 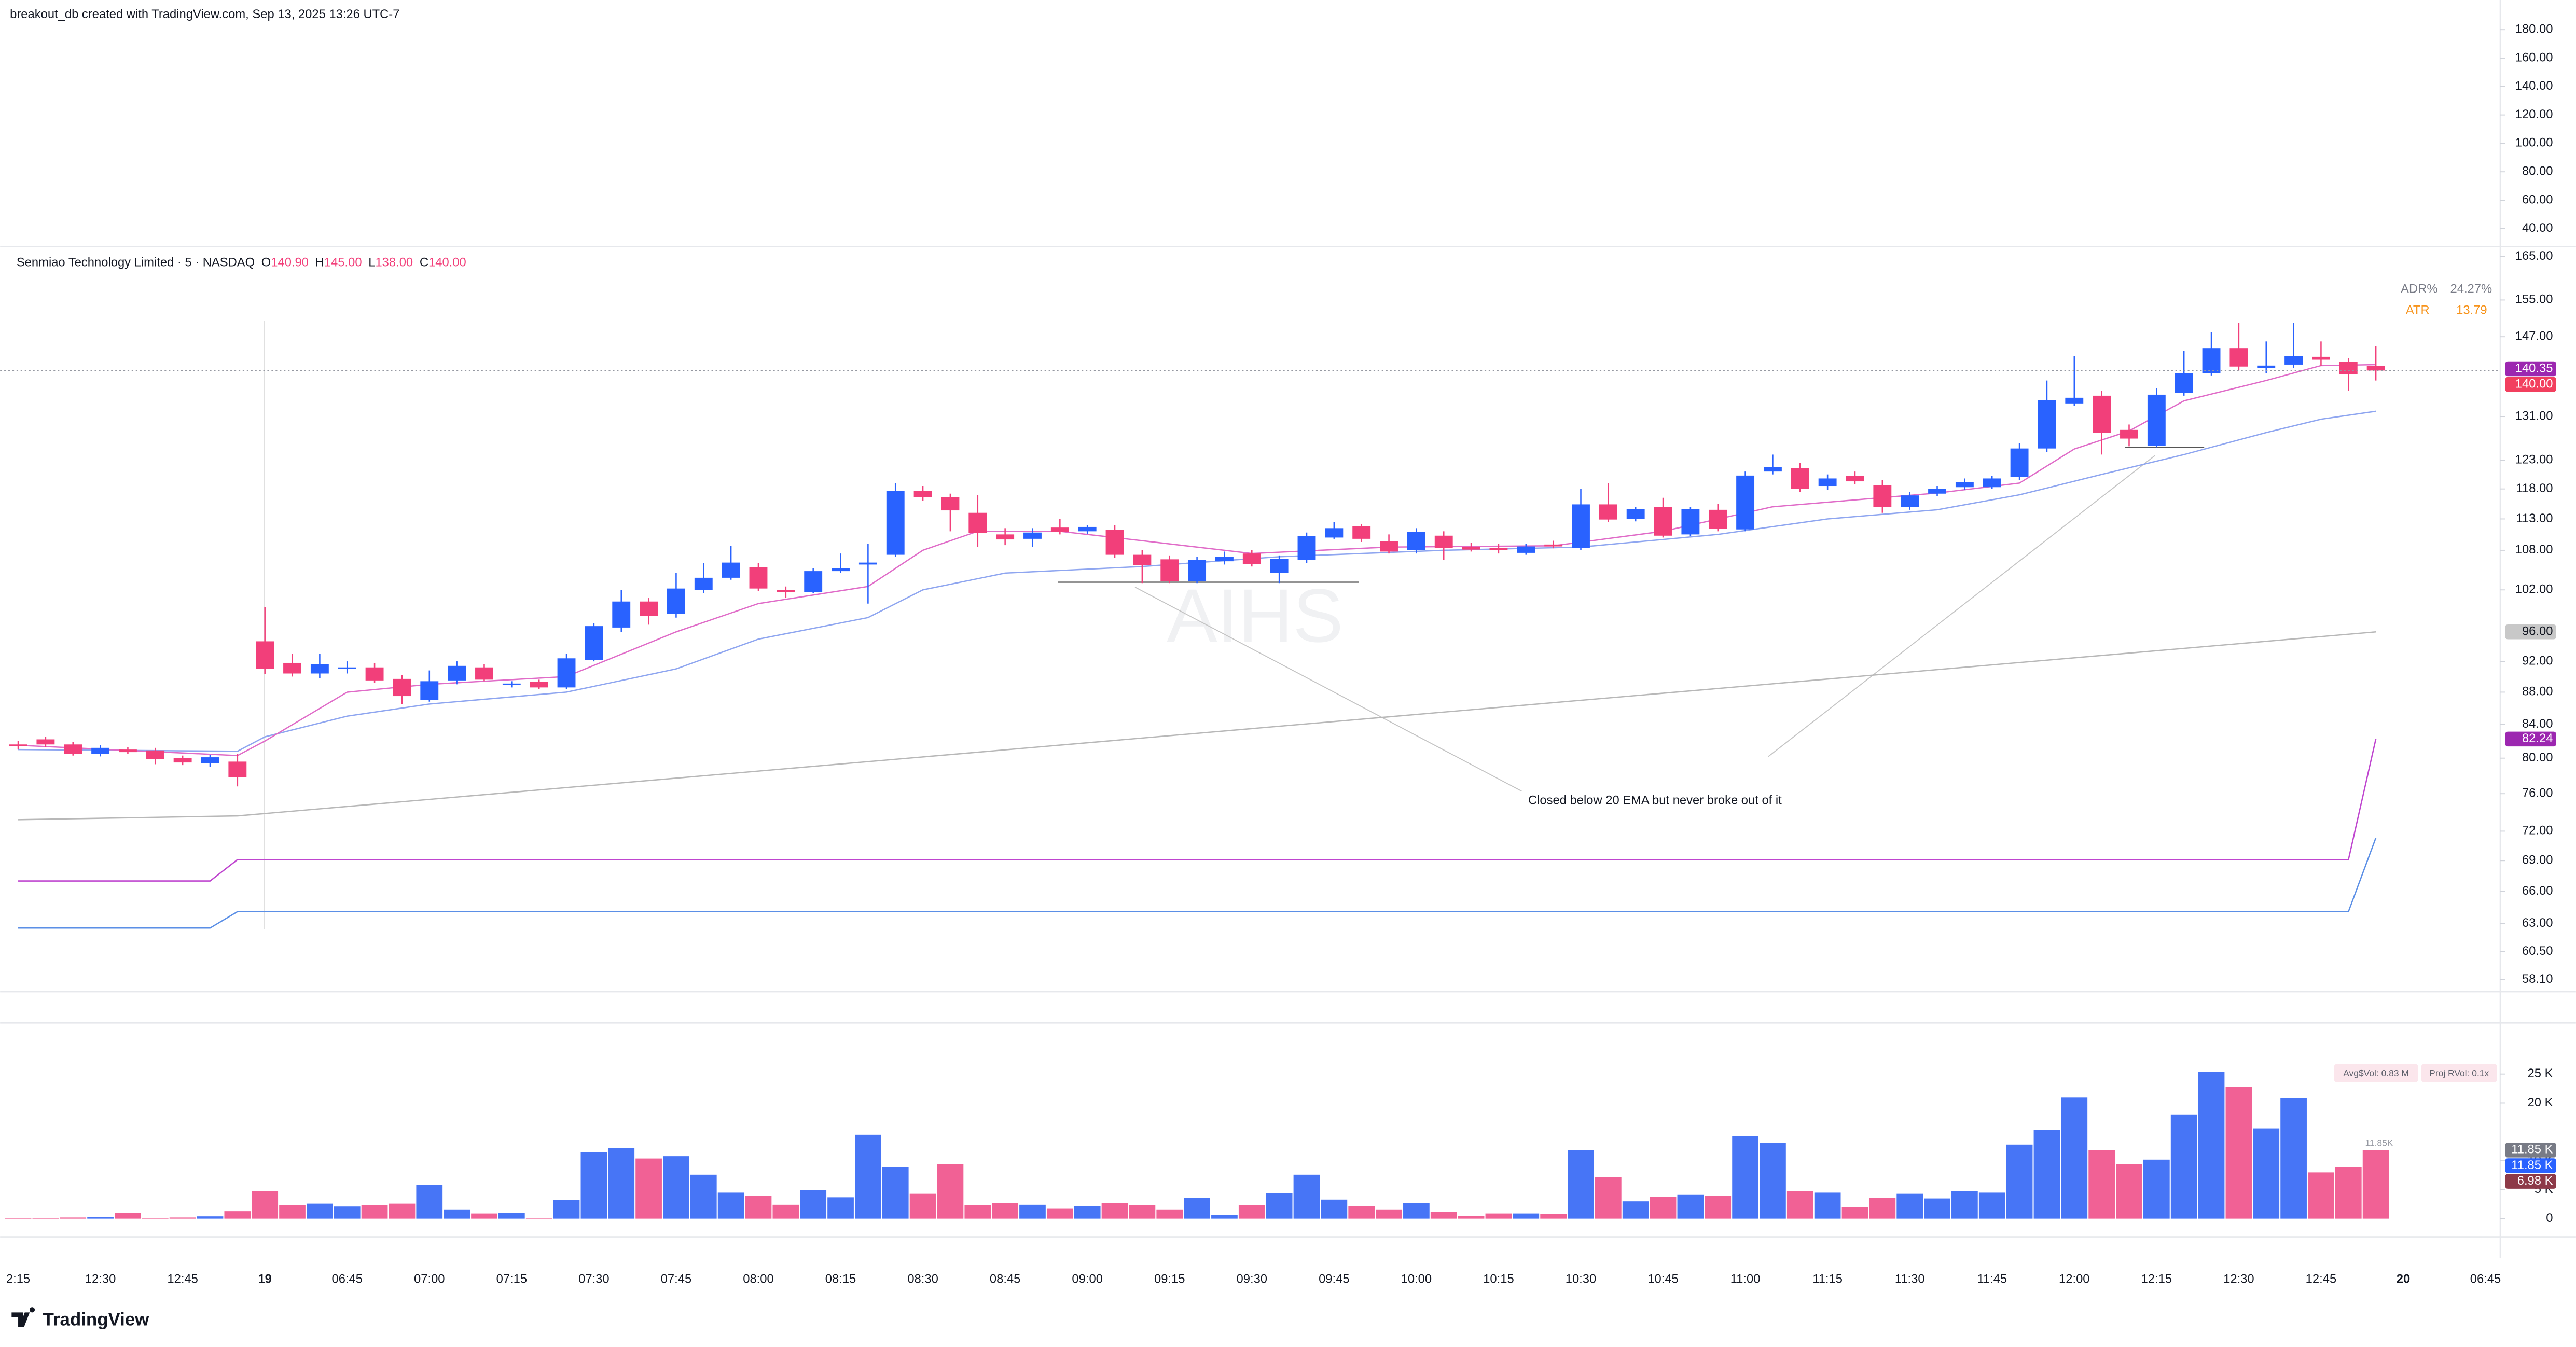 I want to click on x-tick-label: 10:30, so click(x=1581, y=1279).